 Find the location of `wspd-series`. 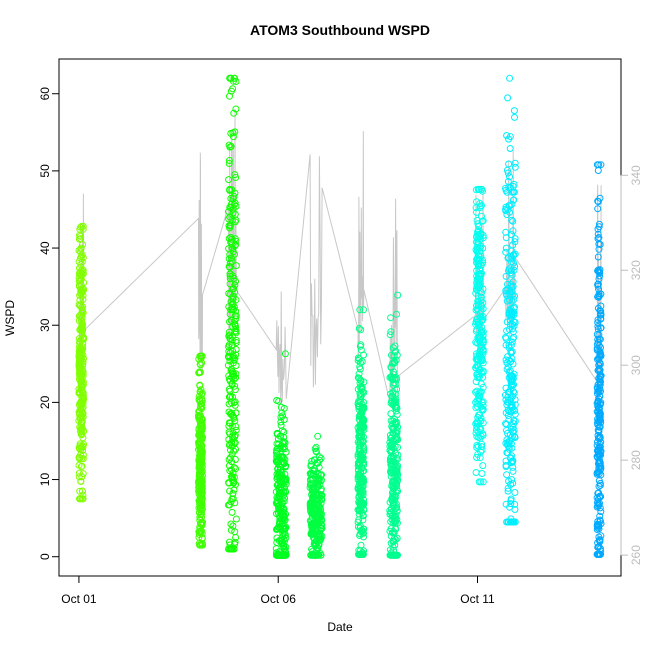

wspd-series is located at coordinates (281, 454).